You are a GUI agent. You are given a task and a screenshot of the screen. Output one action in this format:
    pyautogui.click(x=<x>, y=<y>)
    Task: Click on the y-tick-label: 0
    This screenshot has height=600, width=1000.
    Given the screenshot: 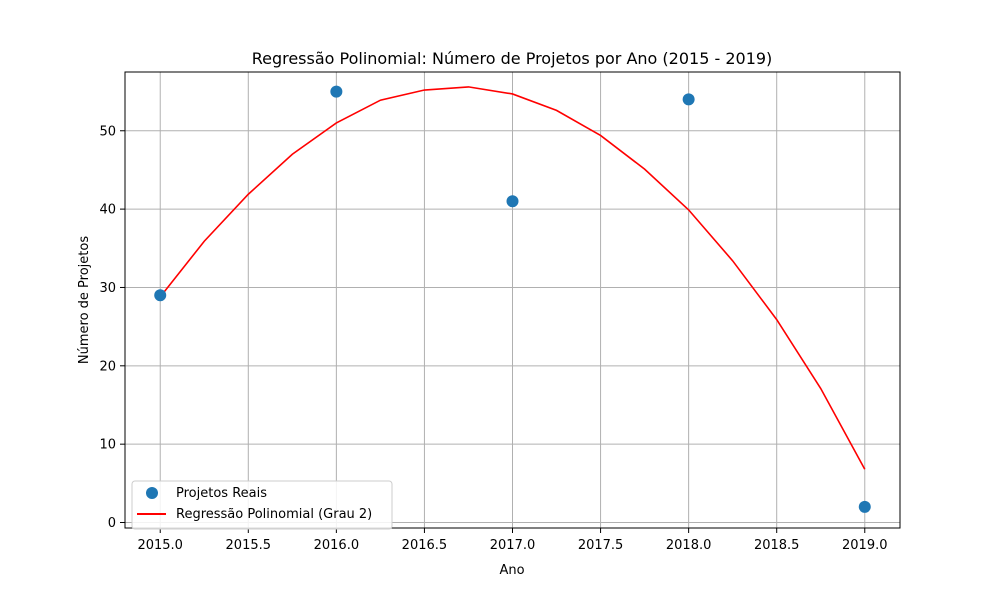 What is the action you would take?
    pyautogui.click(x=112, y=523)
    